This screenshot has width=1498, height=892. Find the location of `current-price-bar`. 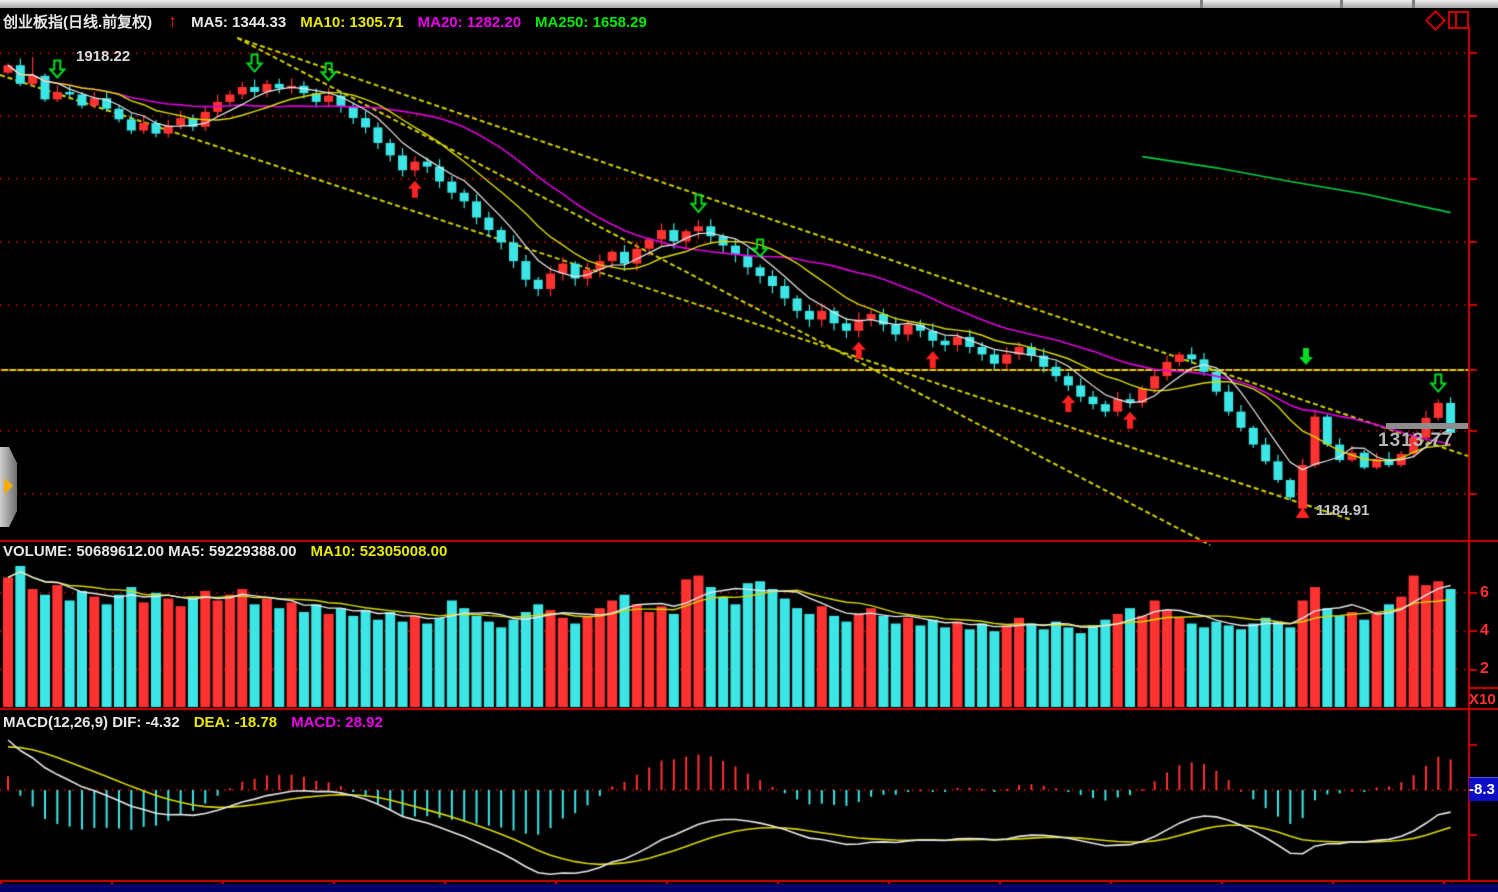

current-price-bar is located at coordinates (1427, 426).